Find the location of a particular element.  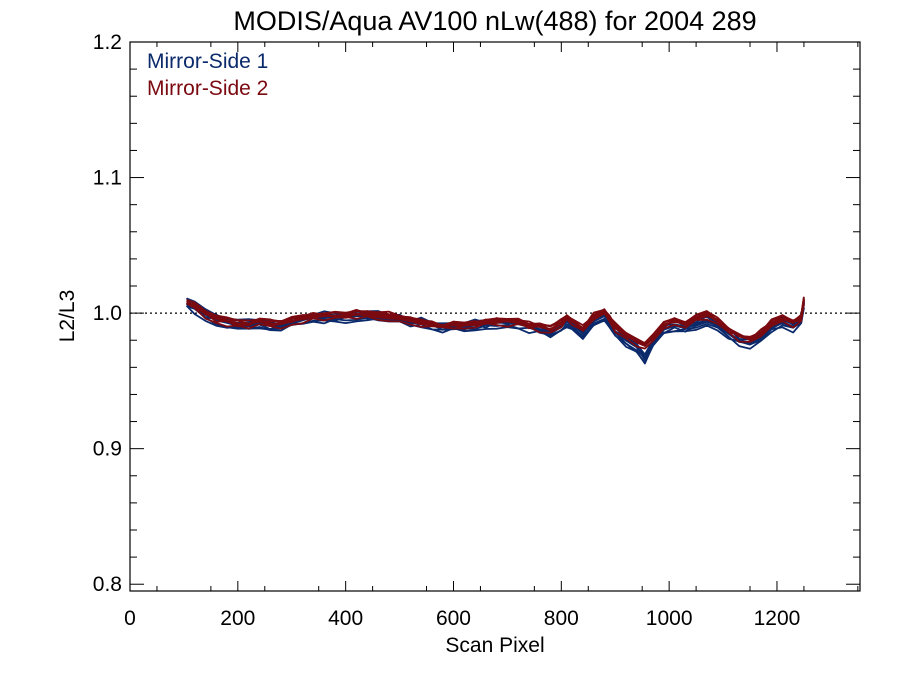

x-tick-label: 400 is located at coordinates (345, 618).